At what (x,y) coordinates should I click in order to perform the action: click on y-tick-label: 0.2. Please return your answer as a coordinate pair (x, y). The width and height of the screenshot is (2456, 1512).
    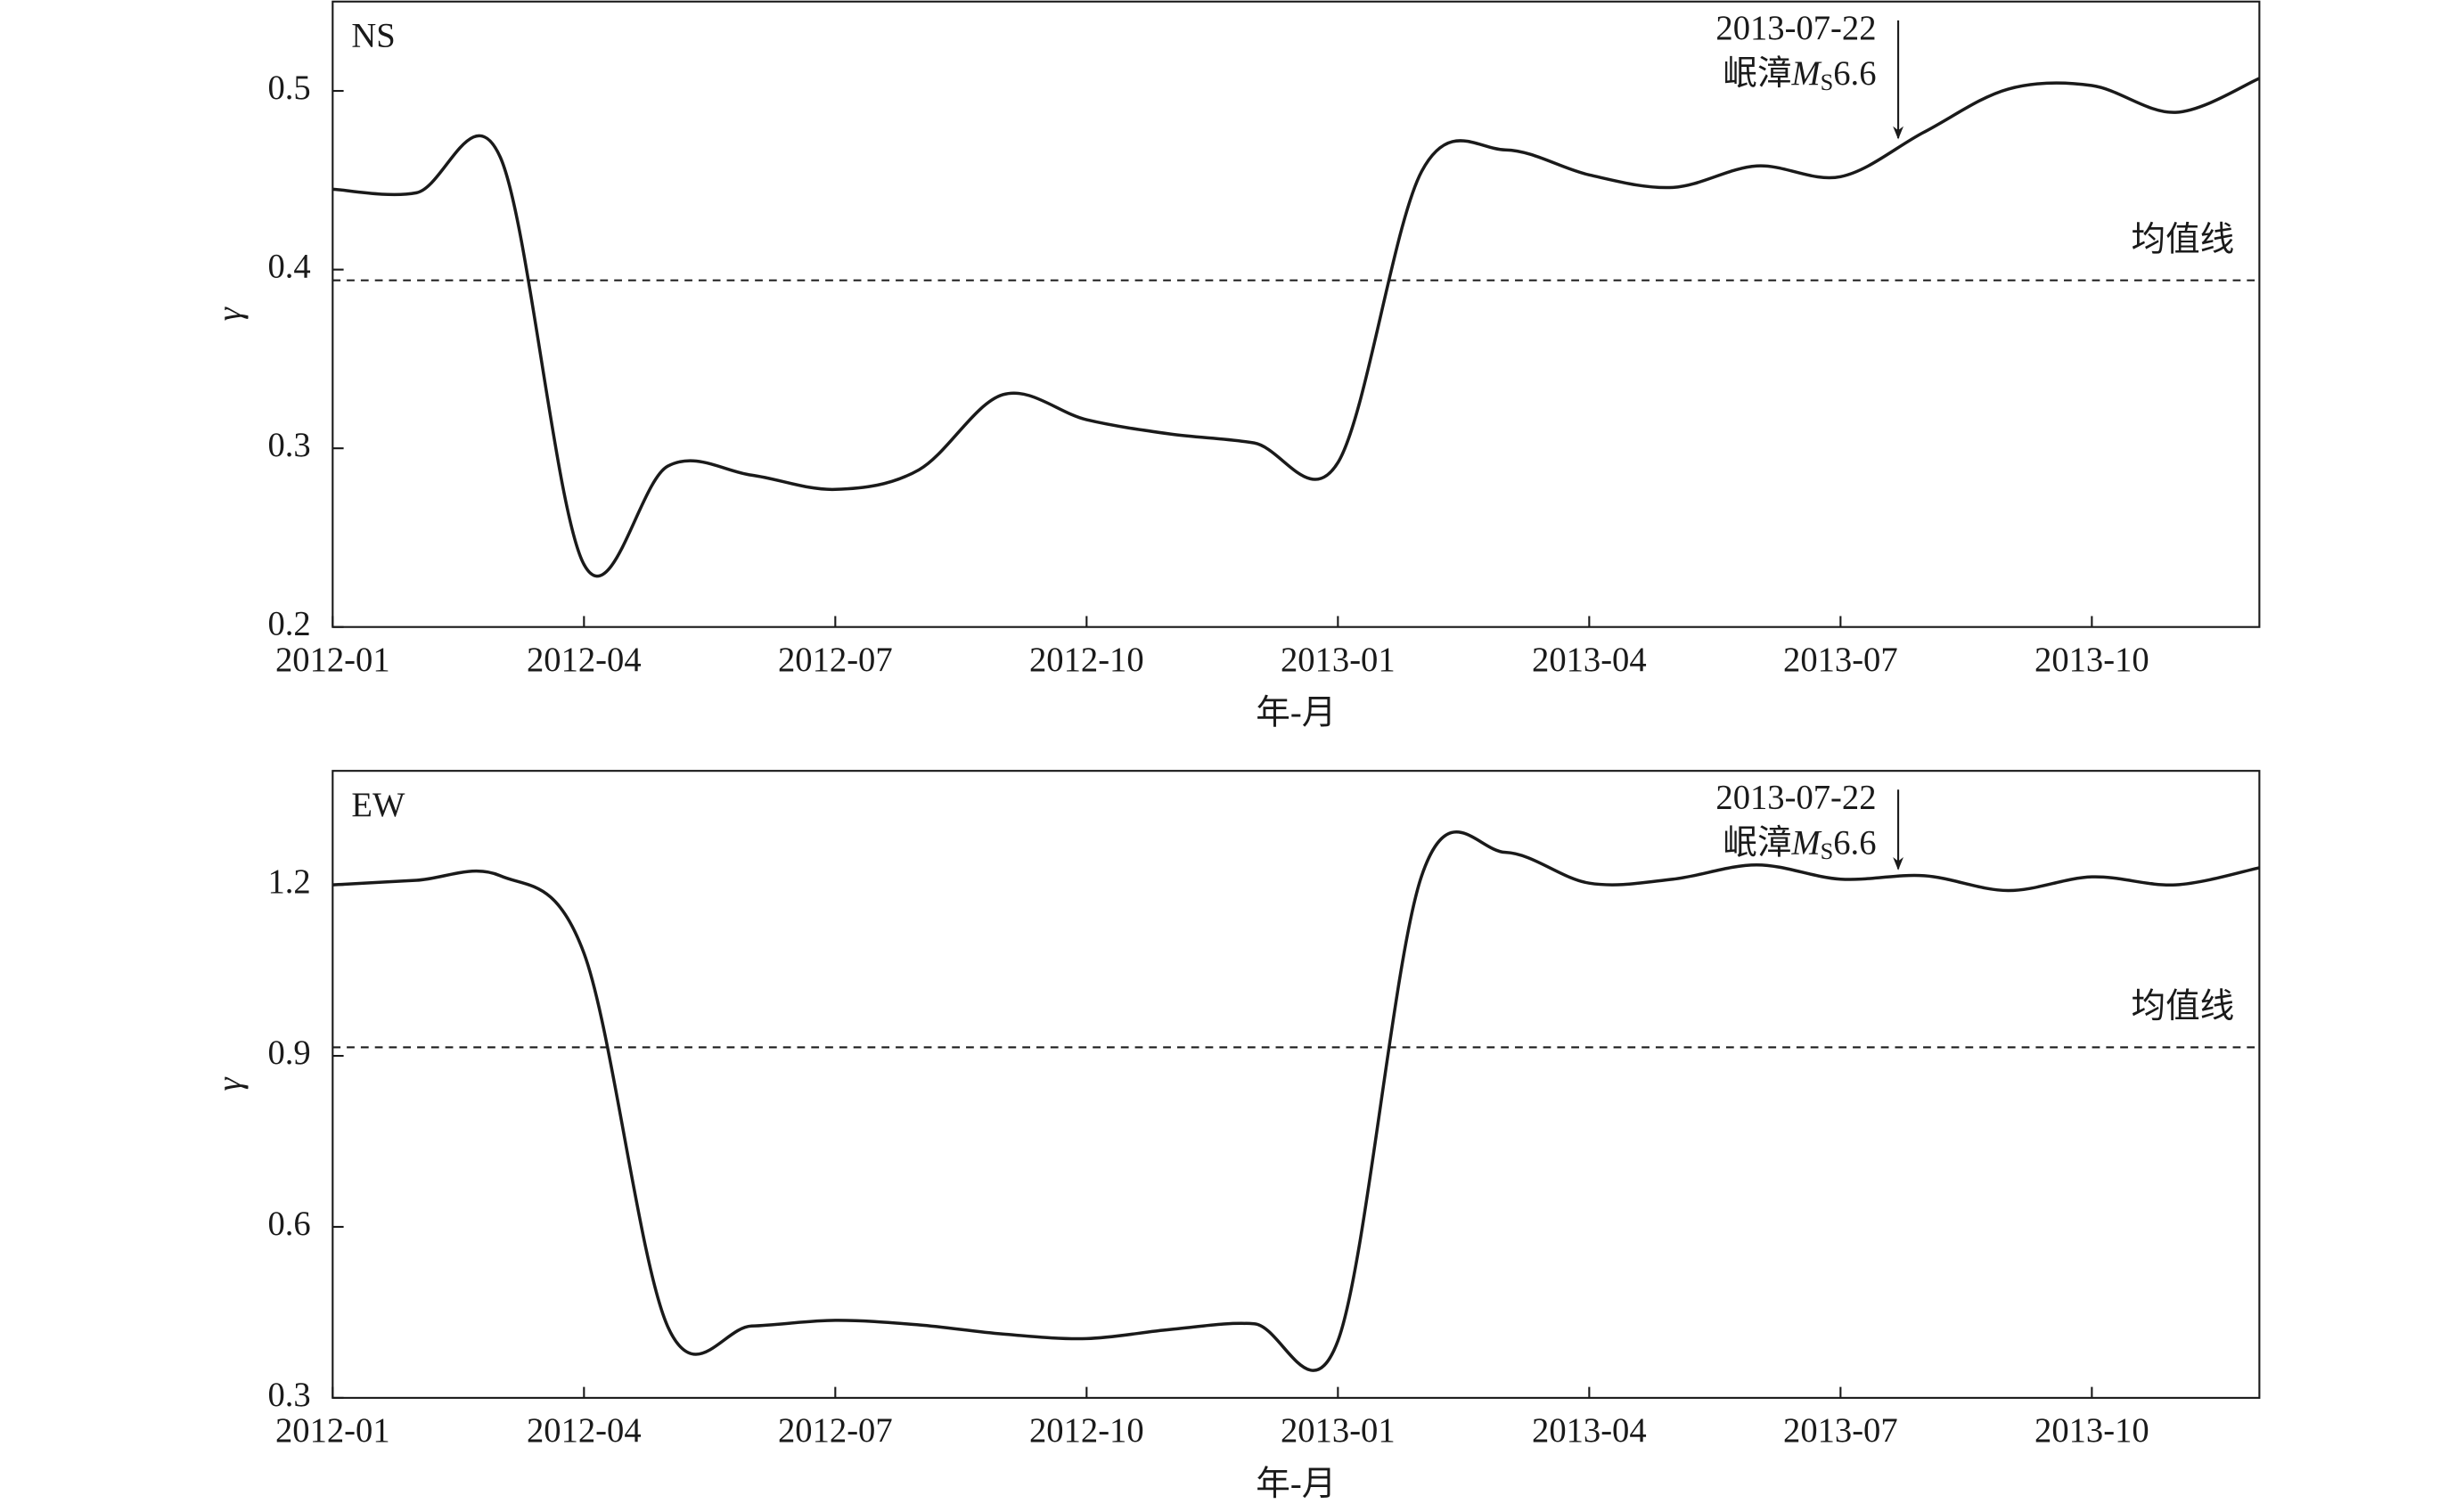
    Looking at the image, I should click on (288, 624).